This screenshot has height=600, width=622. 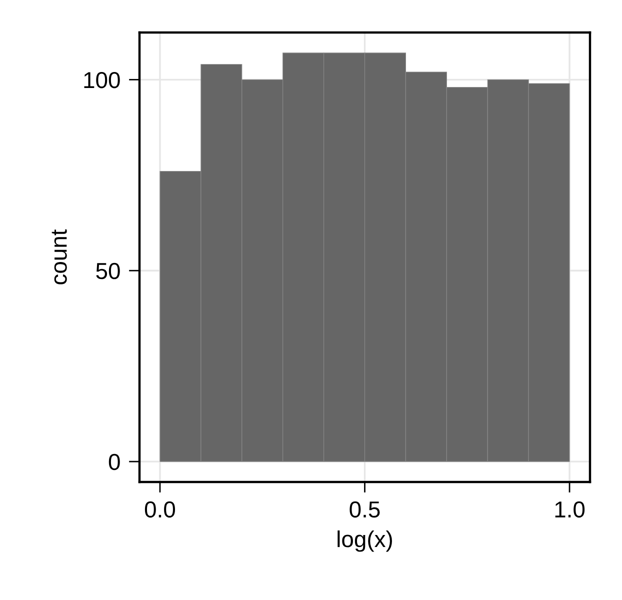 What do you see at coordinates (570, 509) in the screenshot?
I see `x-tick-label: 1.0` at bounding box center [570, 509].